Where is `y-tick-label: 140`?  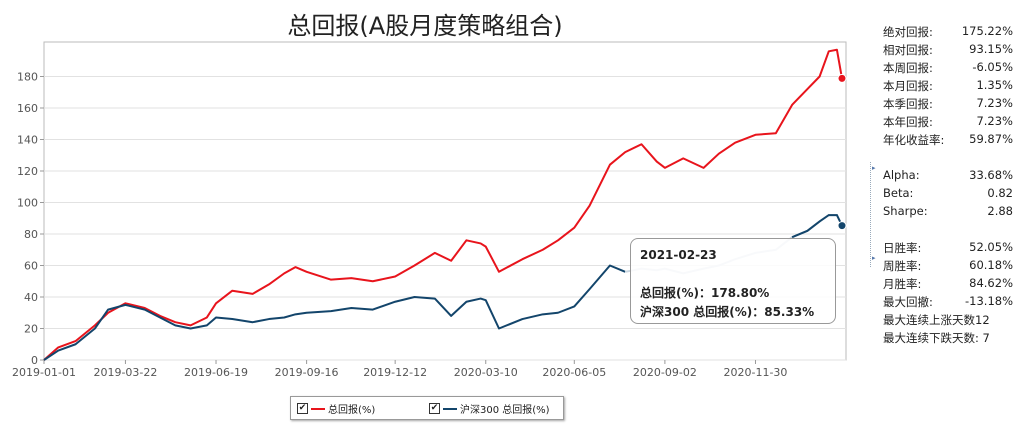 y-tick-label: 140 is located at coordinates (27, 140).